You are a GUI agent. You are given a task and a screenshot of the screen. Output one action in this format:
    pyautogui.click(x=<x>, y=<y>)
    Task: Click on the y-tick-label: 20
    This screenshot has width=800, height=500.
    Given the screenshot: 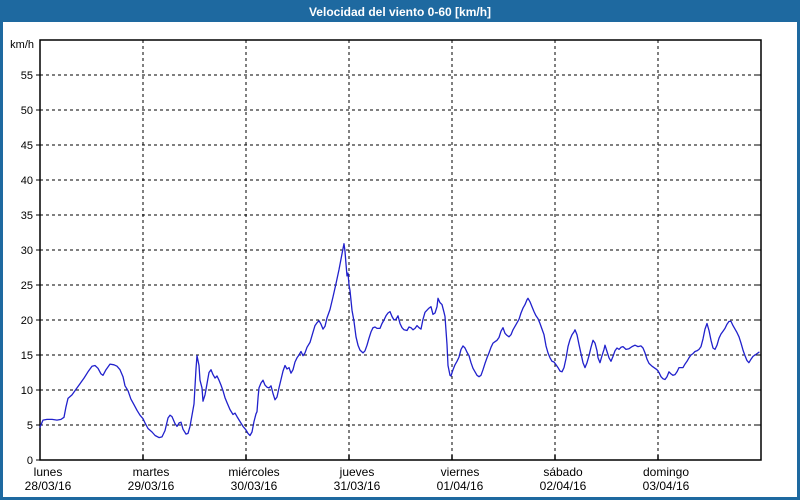 What is the action you would take?
    pyautogui.click(x=27, y=321)
    